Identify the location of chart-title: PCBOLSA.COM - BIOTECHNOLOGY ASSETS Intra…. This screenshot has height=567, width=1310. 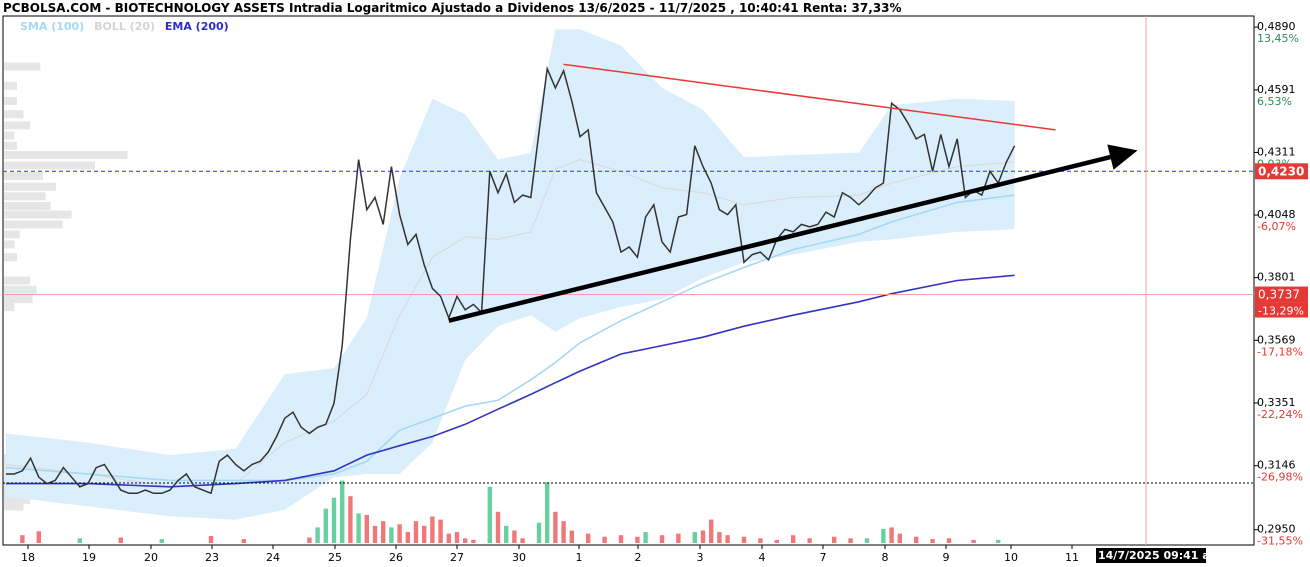
(452, 8).